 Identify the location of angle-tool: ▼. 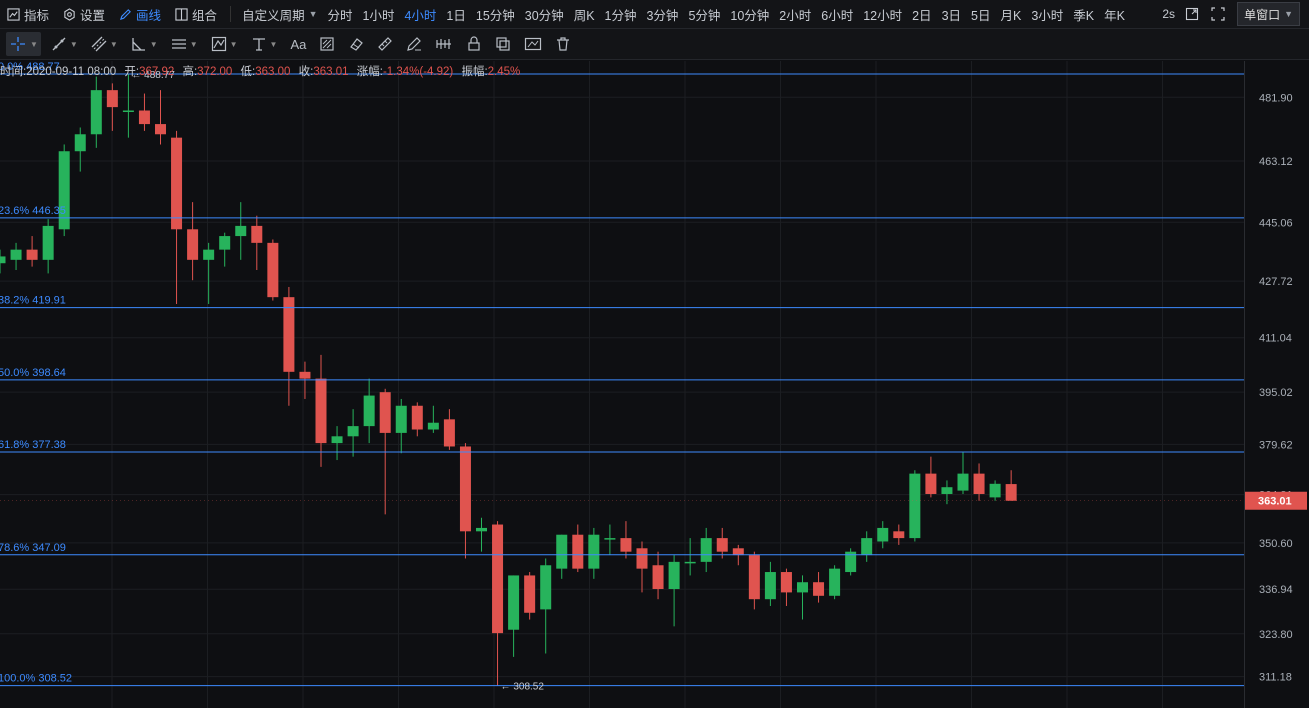
(144, 44).